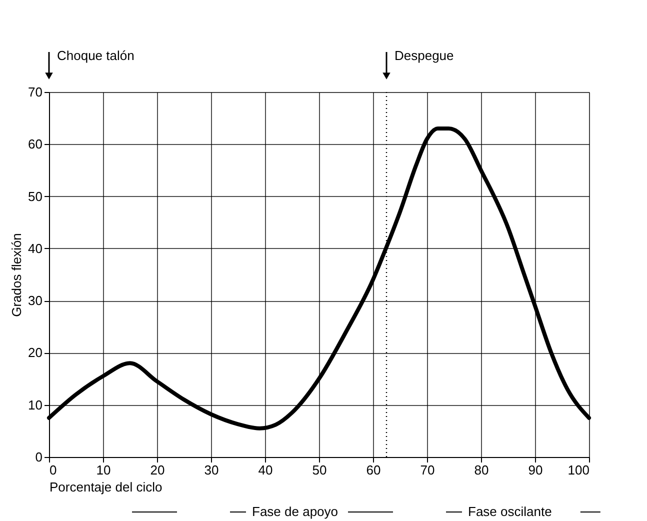 Image resolution: width=647 pixels, height=521 pixels. Describe the element at coordinates (265, 470) in the screenshot. I see `x-tick-label: 40` at that location.